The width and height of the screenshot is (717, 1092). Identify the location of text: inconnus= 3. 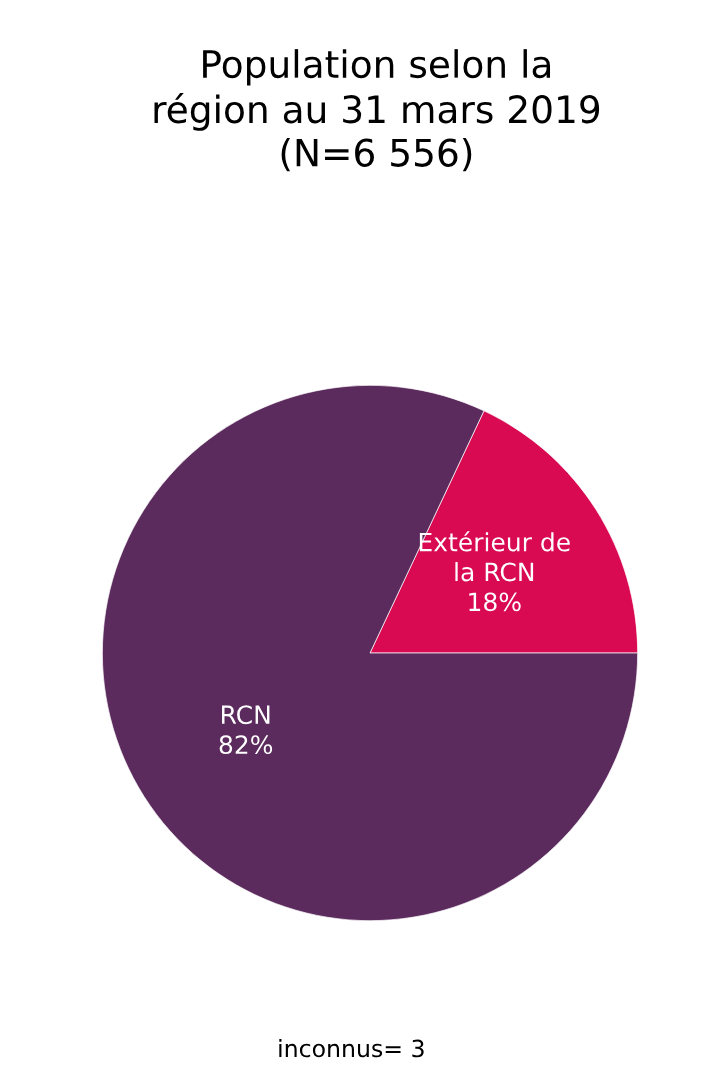
(351, 1048).